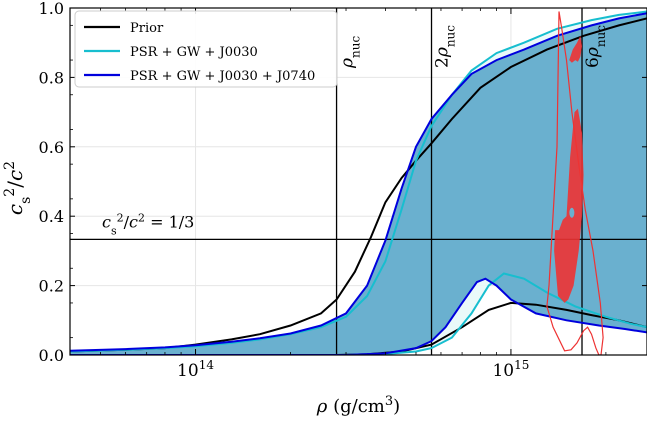 Image resolution: width=647 pixels, height=424 pixels. What do you see at coordinates (148, 224) in the screenshot?
I see `ref-label-y: cs2/c2 = 1/3` at bounding box center [148, 224].